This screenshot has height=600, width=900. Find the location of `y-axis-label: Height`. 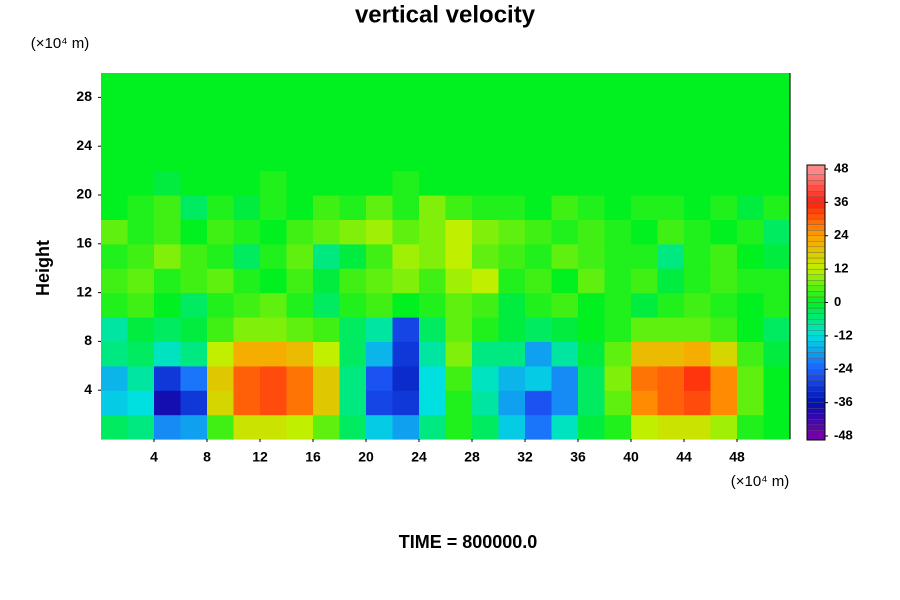

y-axis-label: Height is located at coordinates (43, 268).